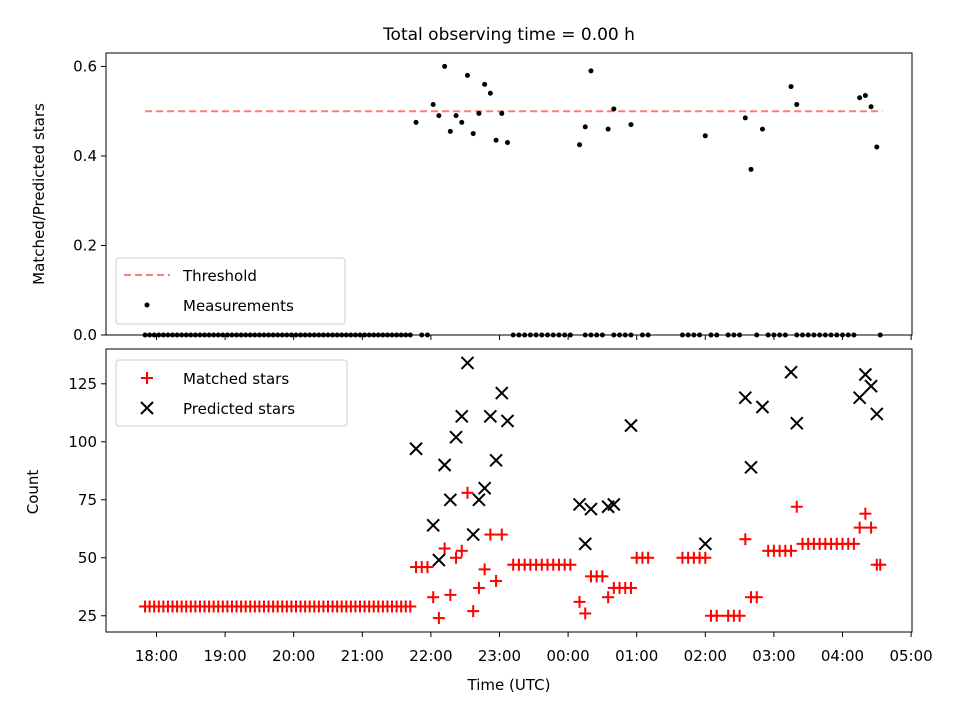 This screenshot has height=724, width=960. I want to click on bottom-y-tick-label: 100, so click(82, 442).